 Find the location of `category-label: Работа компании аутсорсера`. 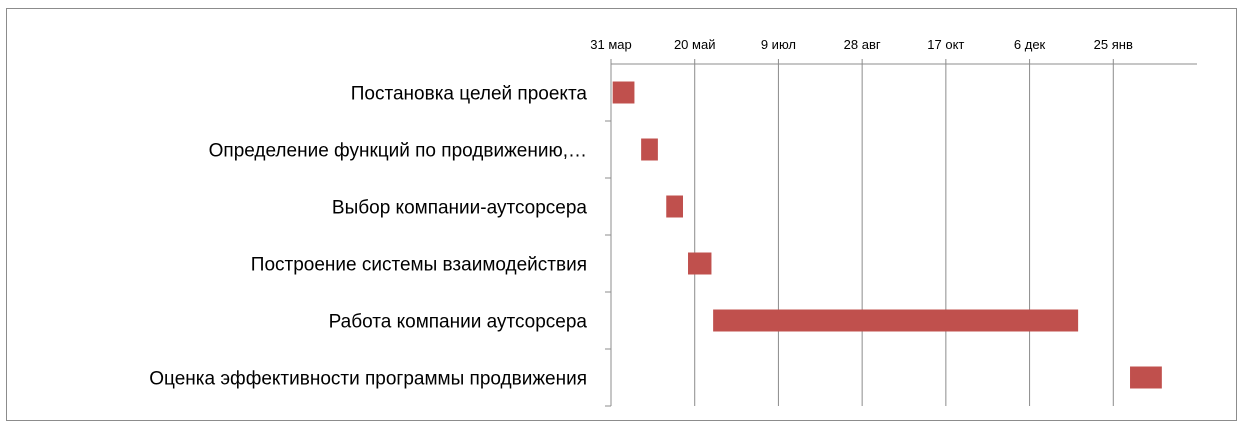

category-label: Работа компании аутсорсера is located at coordinates (458, 322).